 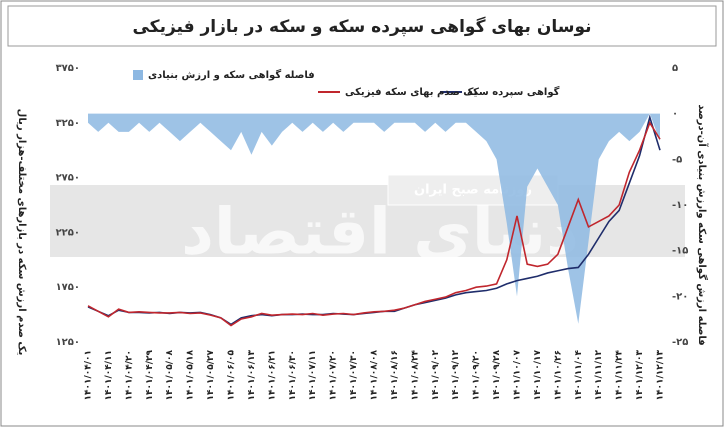 What do you see at coordinates (68, 342) in the screenshot?
I see `y-tick-label: ۱۲۵۰` at bounding box center [68, 342].